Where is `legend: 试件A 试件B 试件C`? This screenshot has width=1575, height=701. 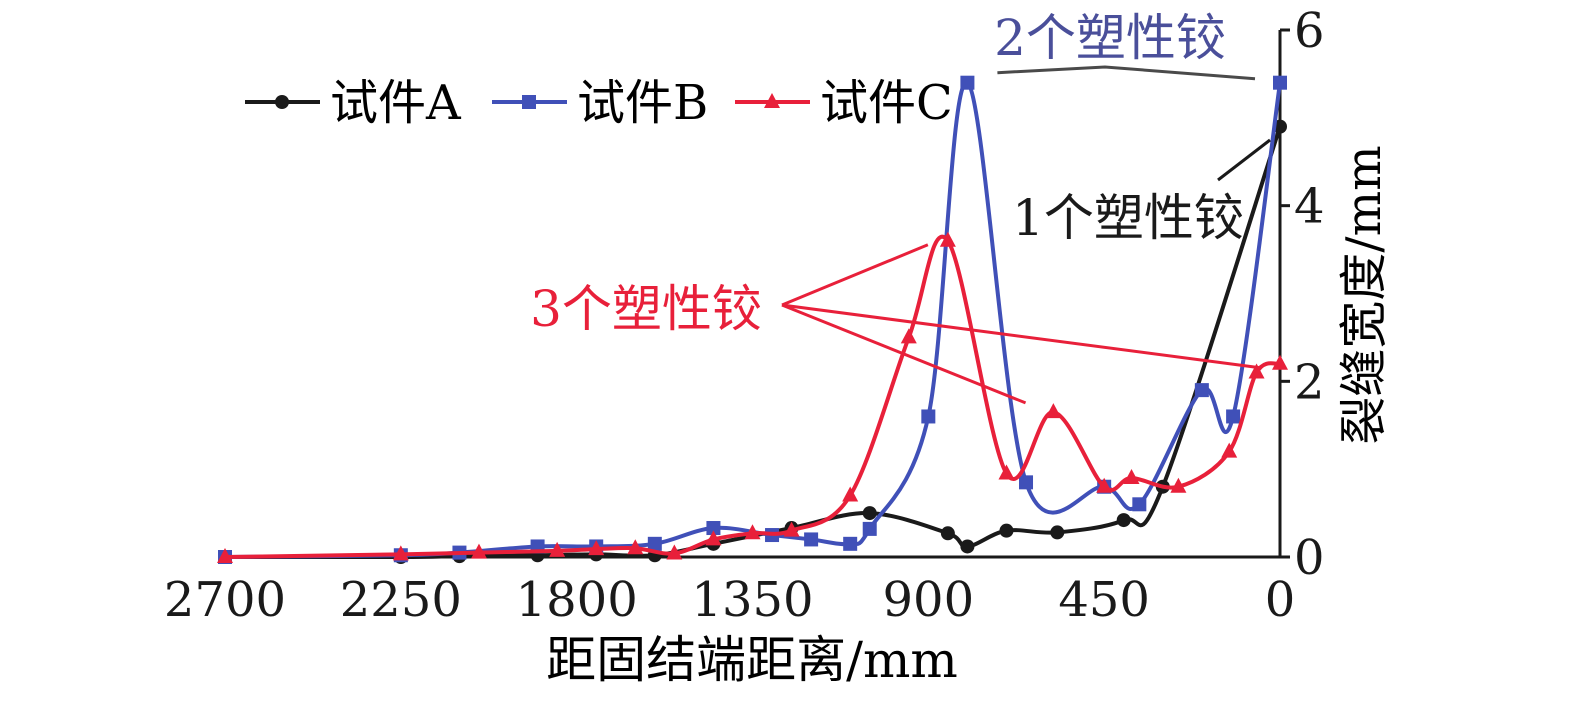
legend: 试件A 试件B 试件C is located at coordinates (599, 103).